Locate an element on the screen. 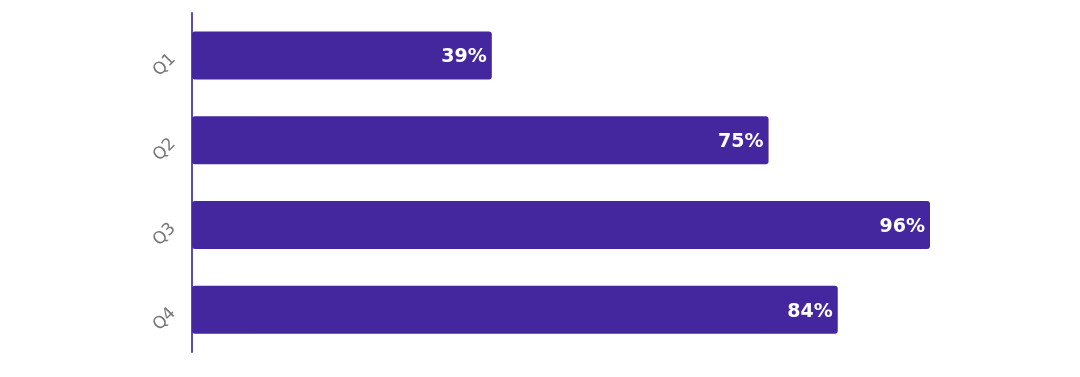 Image resolution: width=1080 pixels, height=377 pixels. y-tick-label: Q1 is located at coordinates (163, 64).